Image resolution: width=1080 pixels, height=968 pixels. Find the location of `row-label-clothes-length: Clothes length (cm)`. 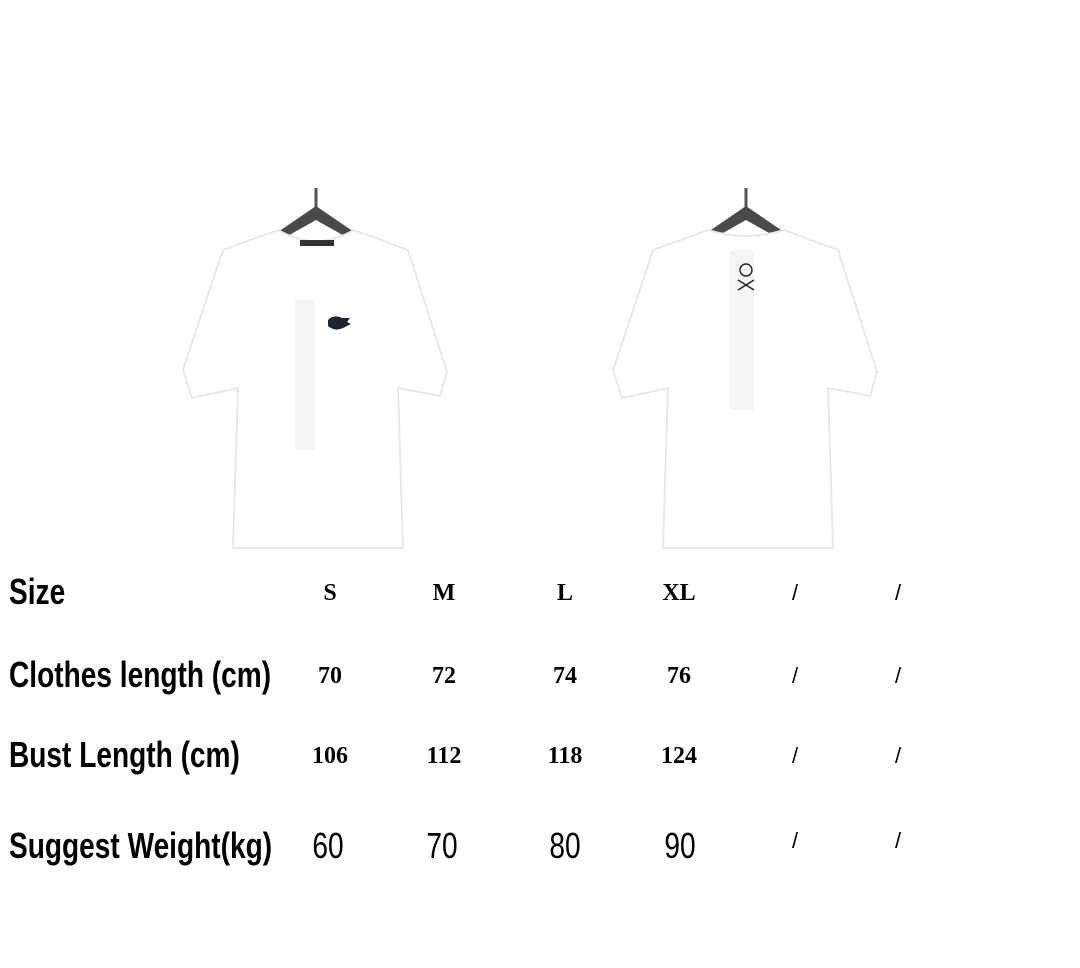

row-label-clothes-length: Clothes length (cm) is located at coordinates (140, 674).